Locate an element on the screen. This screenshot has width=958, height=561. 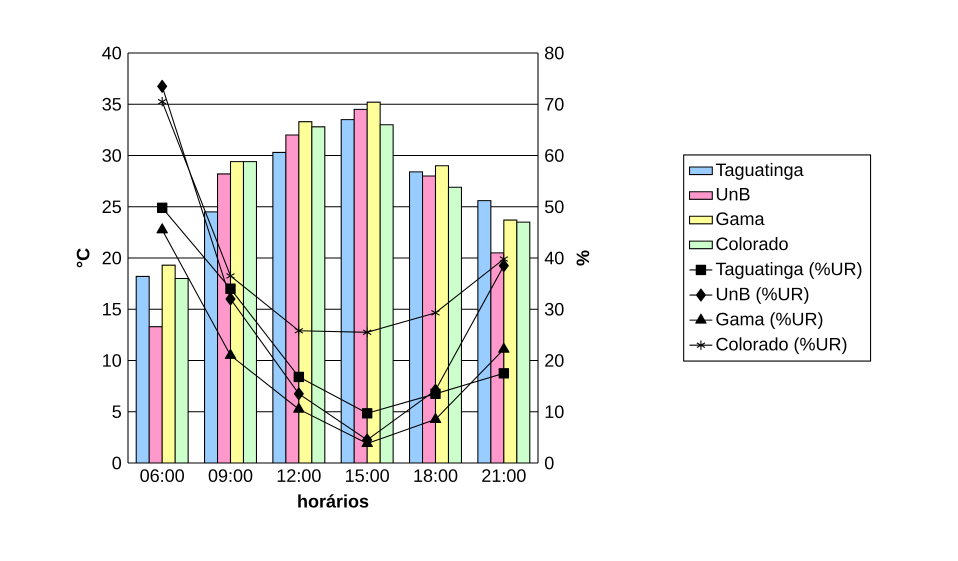
y-tick-label: 30 is located at coordinates (112, 155).